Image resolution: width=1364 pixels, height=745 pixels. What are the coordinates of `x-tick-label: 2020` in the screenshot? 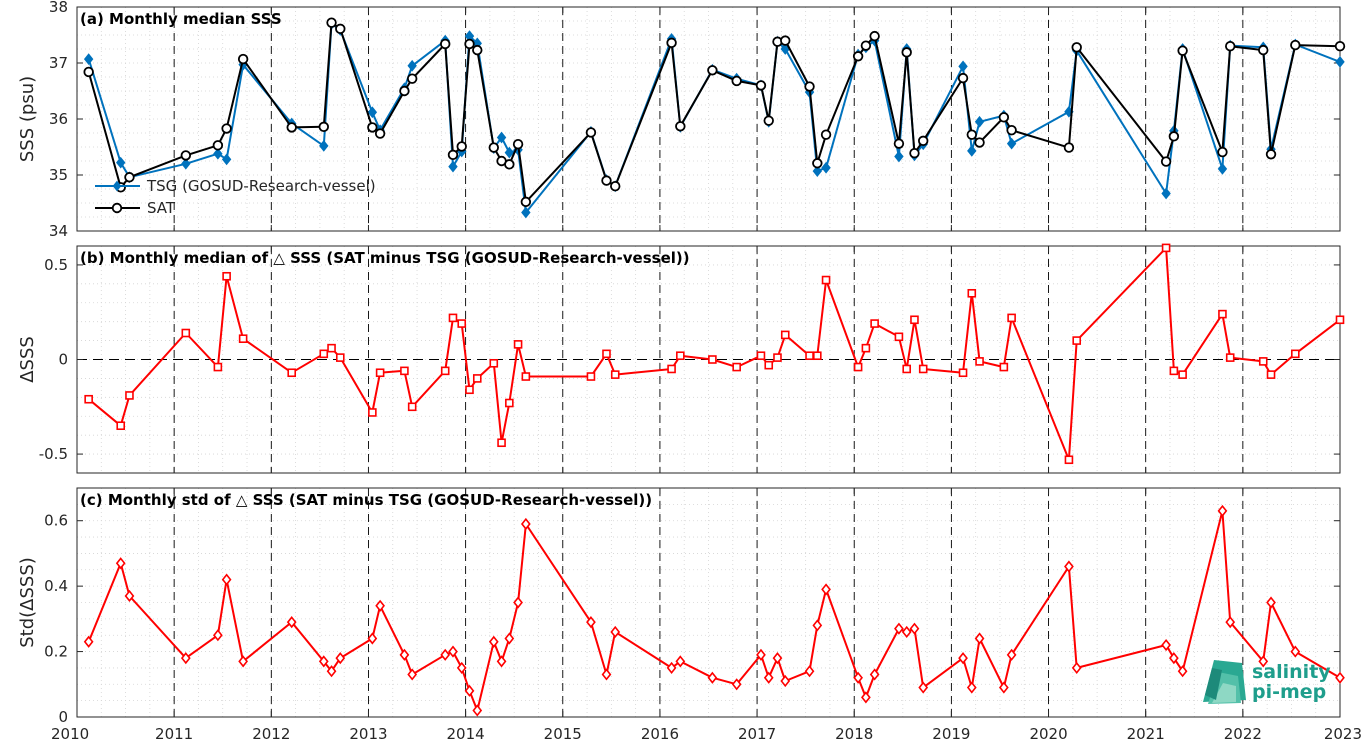 It's located at (1048, 734).